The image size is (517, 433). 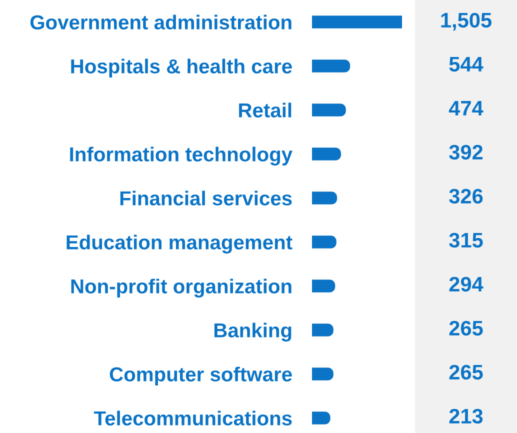 I want to click on data-label: 326, so click(x=466, y=196).